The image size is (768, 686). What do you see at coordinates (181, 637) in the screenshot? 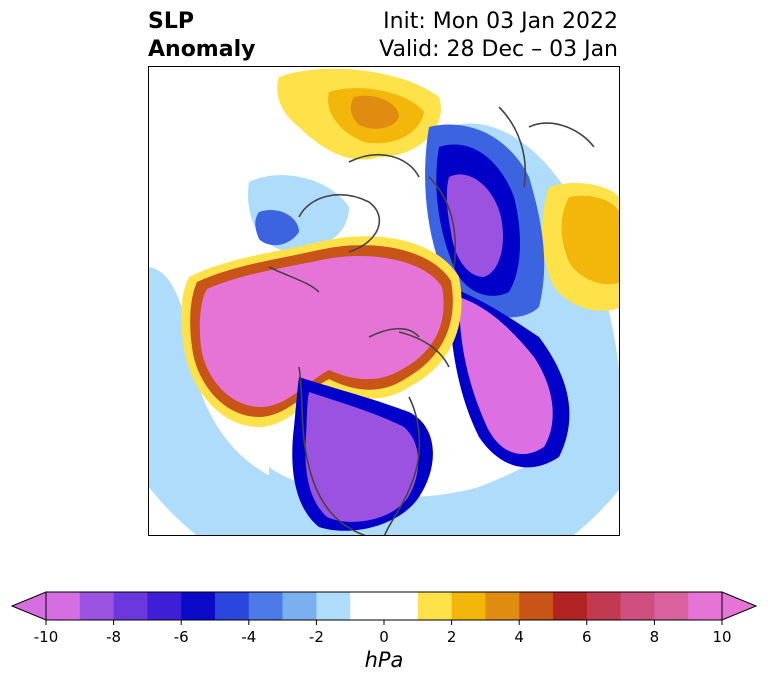
I see `colorbar-tick-label: -6` at bounding box center [181, 637].